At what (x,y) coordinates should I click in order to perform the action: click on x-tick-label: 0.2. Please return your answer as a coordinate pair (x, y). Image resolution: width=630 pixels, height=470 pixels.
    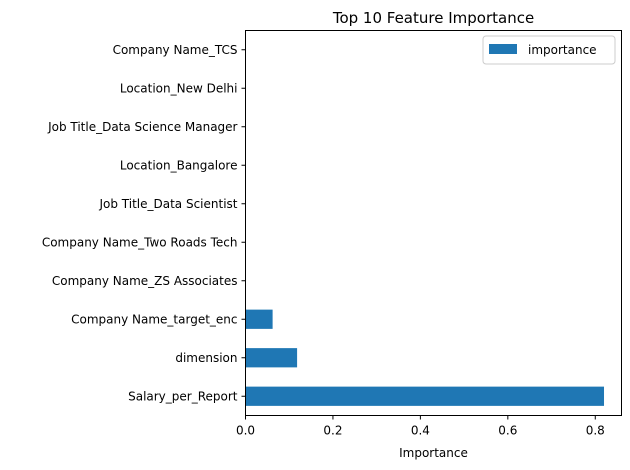
    Looking at the image, I should click on (332, 431).